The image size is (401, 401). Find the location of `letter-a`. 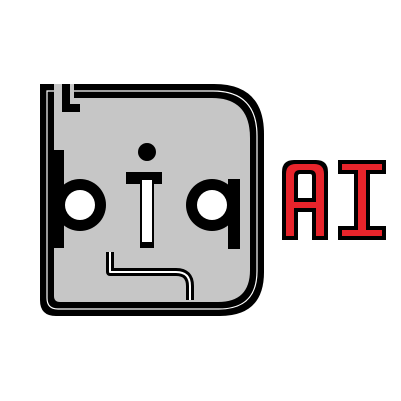

letter-a is located at coordinates (305, 200).